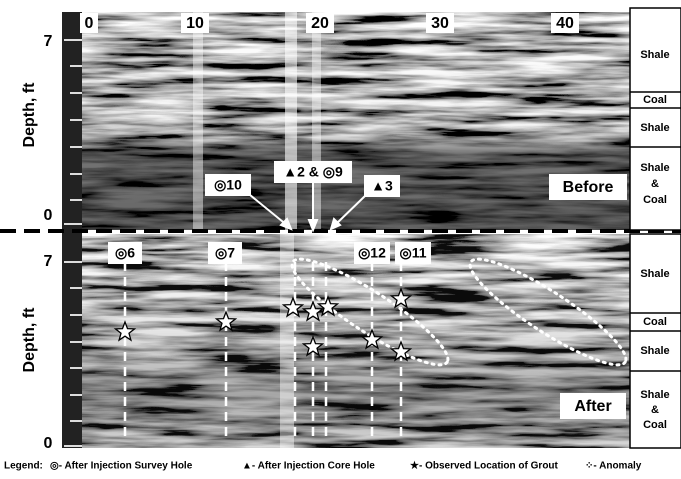 This screenshot has height=479, width=681. Describe the element at coordinates (313, 172) in the screenshot. I see `hole-label: ▲2 & ◎9` at that location.